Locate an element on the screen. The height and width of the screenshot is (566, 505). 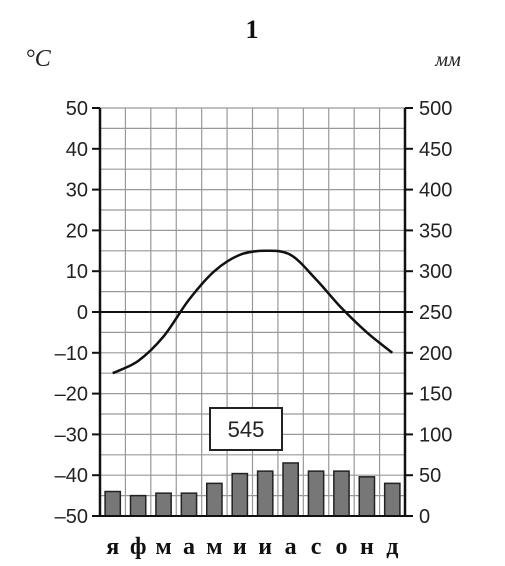
month-label: о is located at coordinates (341, 547).